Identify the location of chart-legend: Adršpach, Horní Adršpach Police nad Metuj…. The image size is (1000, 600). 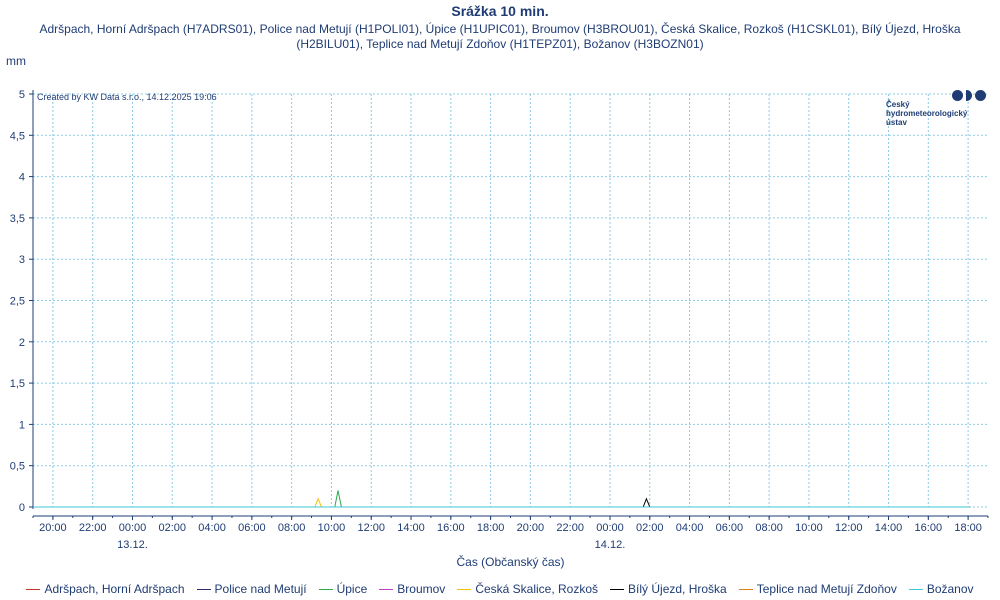
(500, 589).